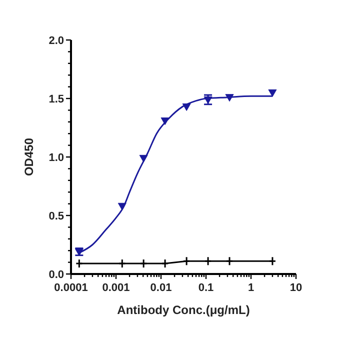  Describe the element at coordinates (56, 275) in the screenshot. I see `y-tick-label: 0.0` at that location.